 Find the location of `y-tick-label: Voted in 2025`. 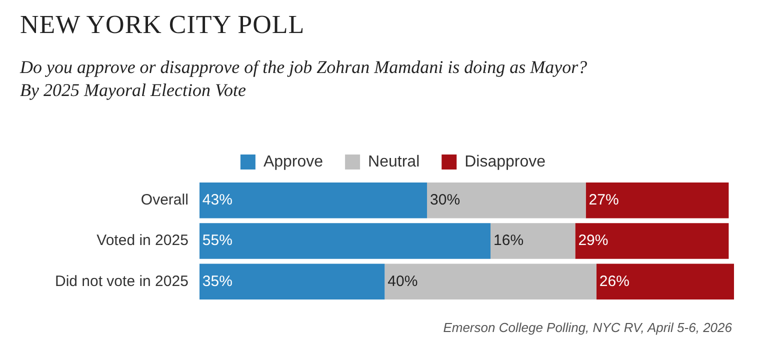

y-tick-label: Voted in 2025 is located at coordinates (142, 241).